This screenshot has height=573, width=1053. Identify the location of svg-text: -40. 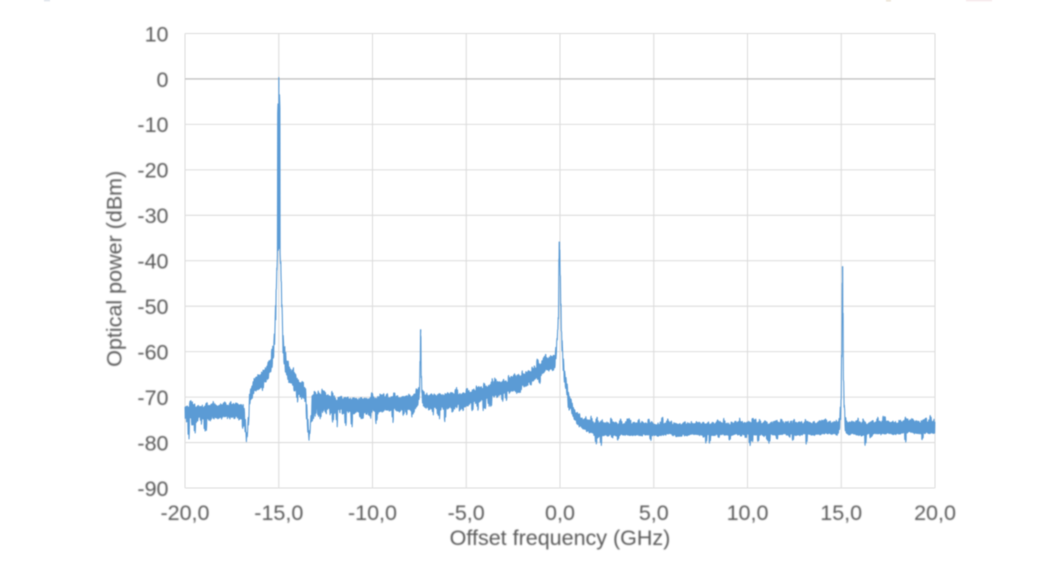
(152, 262).